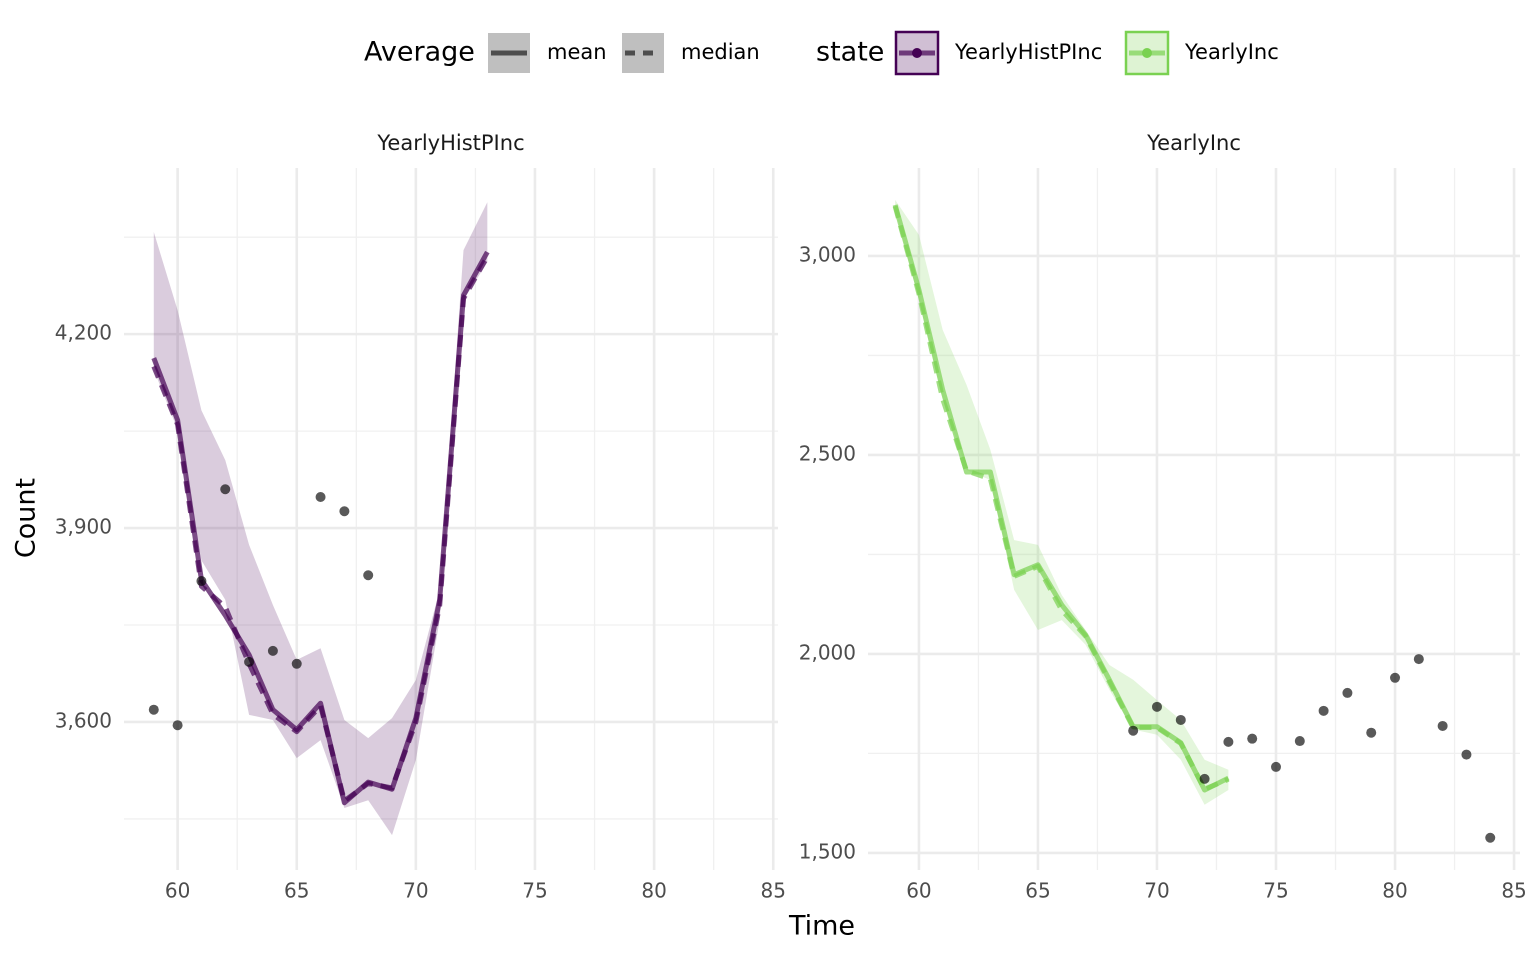 This screenshot has width=1536, height=960. Describe the element at coordinates (83, 527) in the screenshot. I see `y-tick-label: 3,900` at that location.